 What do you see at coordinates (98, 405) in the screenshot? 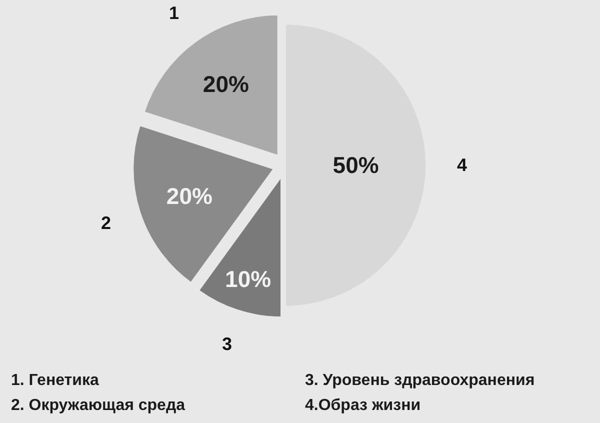
I see `text: 2. Окружающая среда` at bounding box center [98, 405].